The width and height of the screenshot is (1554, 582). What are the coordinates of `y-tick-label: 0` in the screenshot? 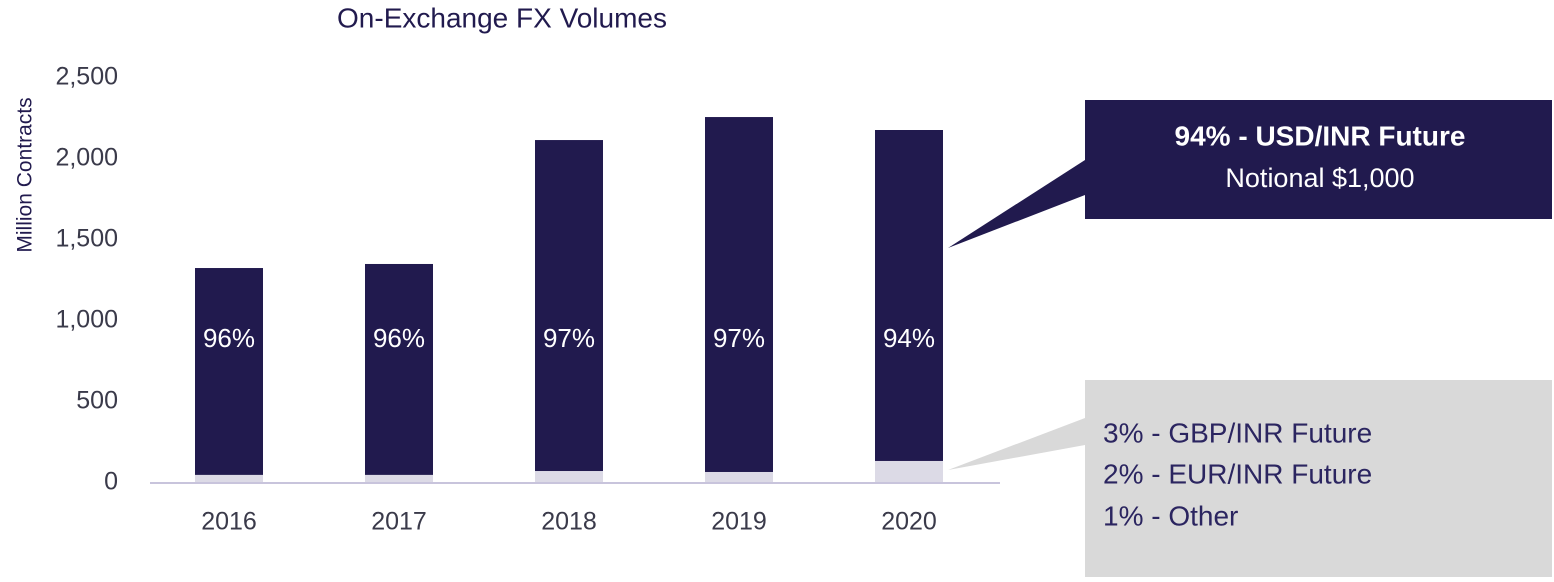 It's located at (111, 482).